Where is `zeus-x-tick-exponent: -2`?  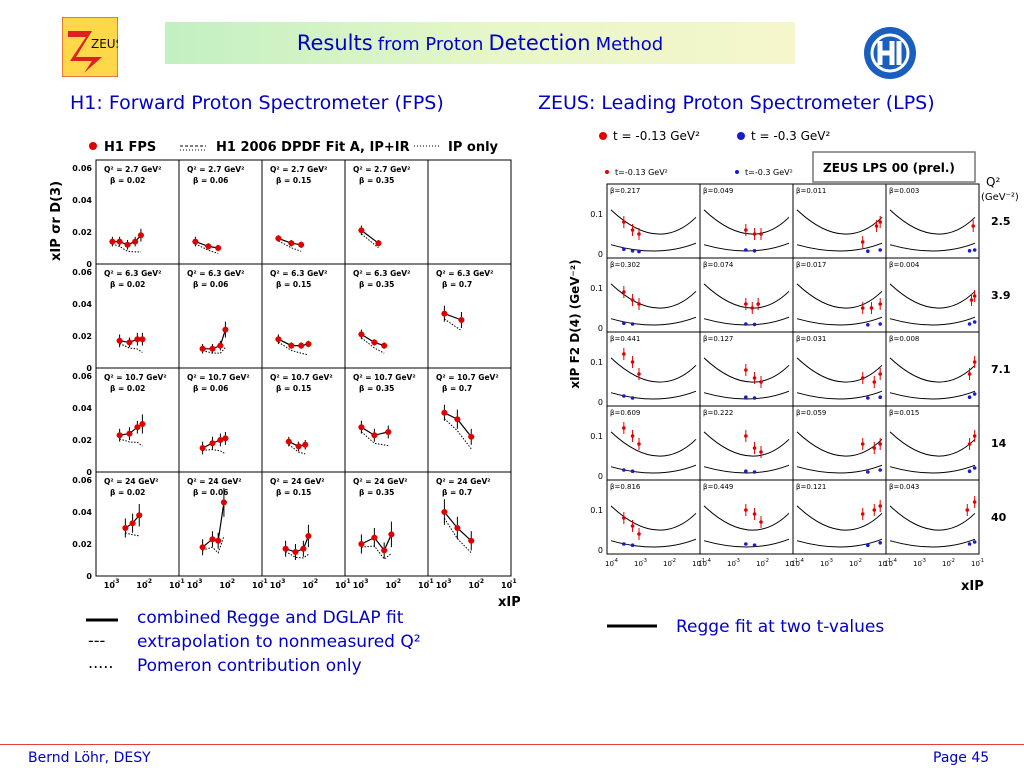 zeus-x-tick-exponent: -2 is located at coordinates (859, 561).